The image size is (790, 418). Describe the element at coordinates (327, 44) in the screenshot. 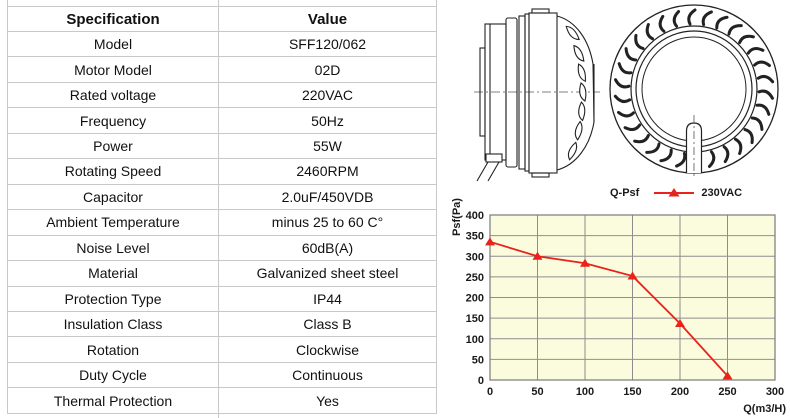

I see `spec-value: SFF120/062` at that location.